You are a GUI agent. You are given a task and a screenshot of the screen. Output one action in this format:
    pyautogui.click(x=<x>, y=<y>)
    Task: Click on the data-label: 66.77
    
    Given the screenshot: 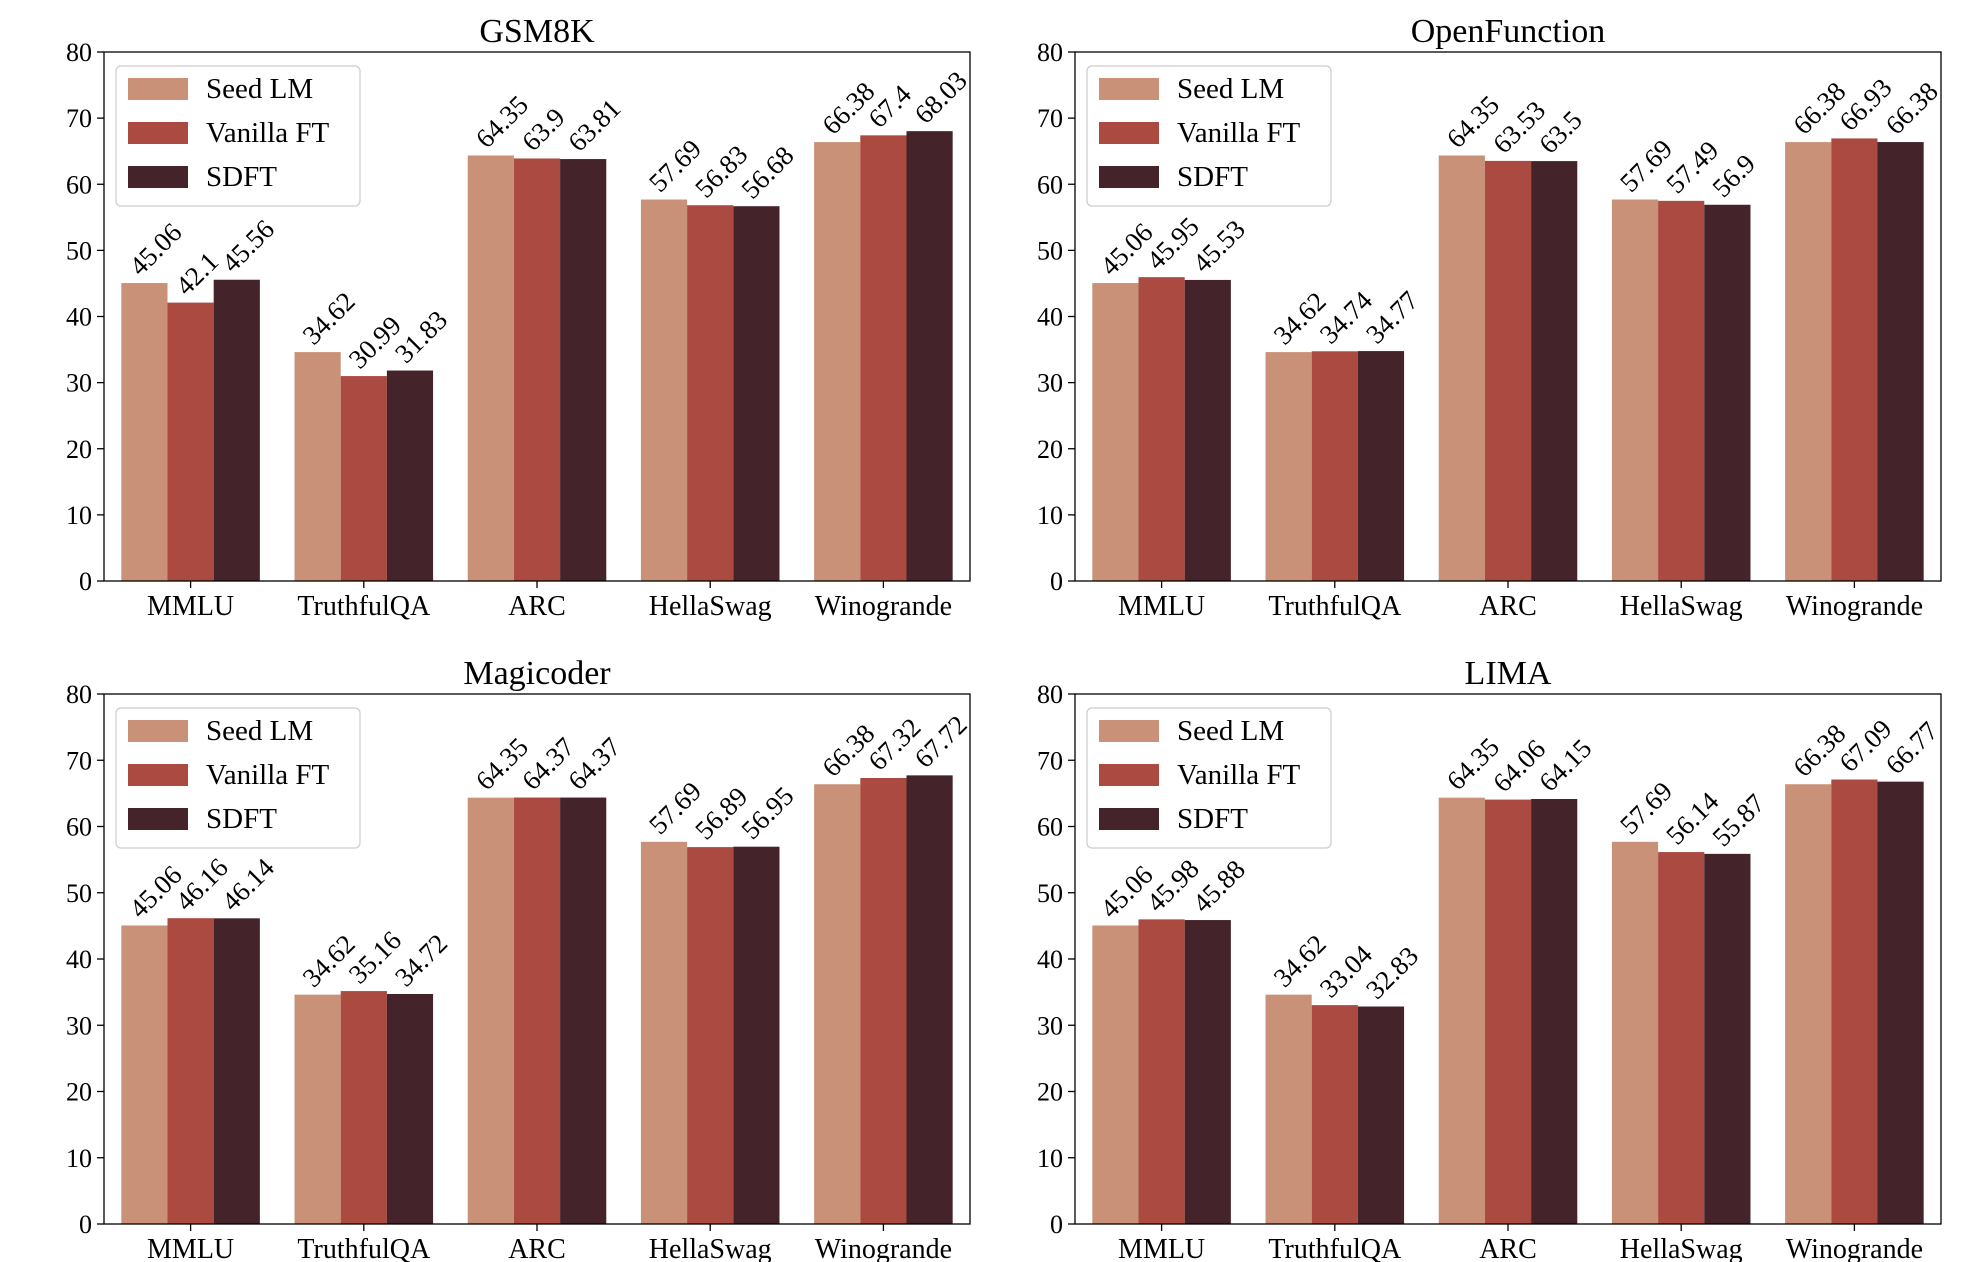 What is the action you would take?
    pyautogui.click(x=1912, y=748)
    